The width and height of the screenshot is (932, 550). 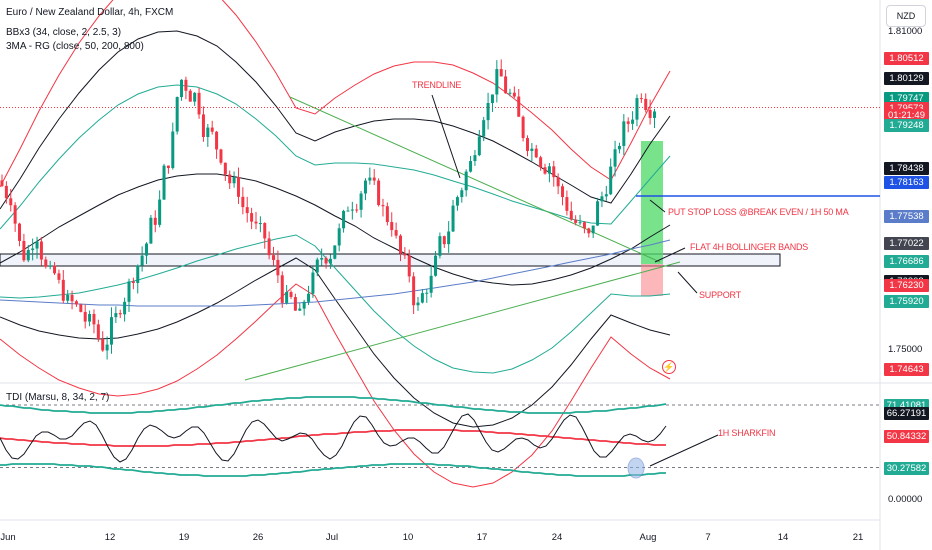 What do you see at coordinates (184, 537) in the screenshot?
I see `time-label: 19` at bounding box center [184, 537].